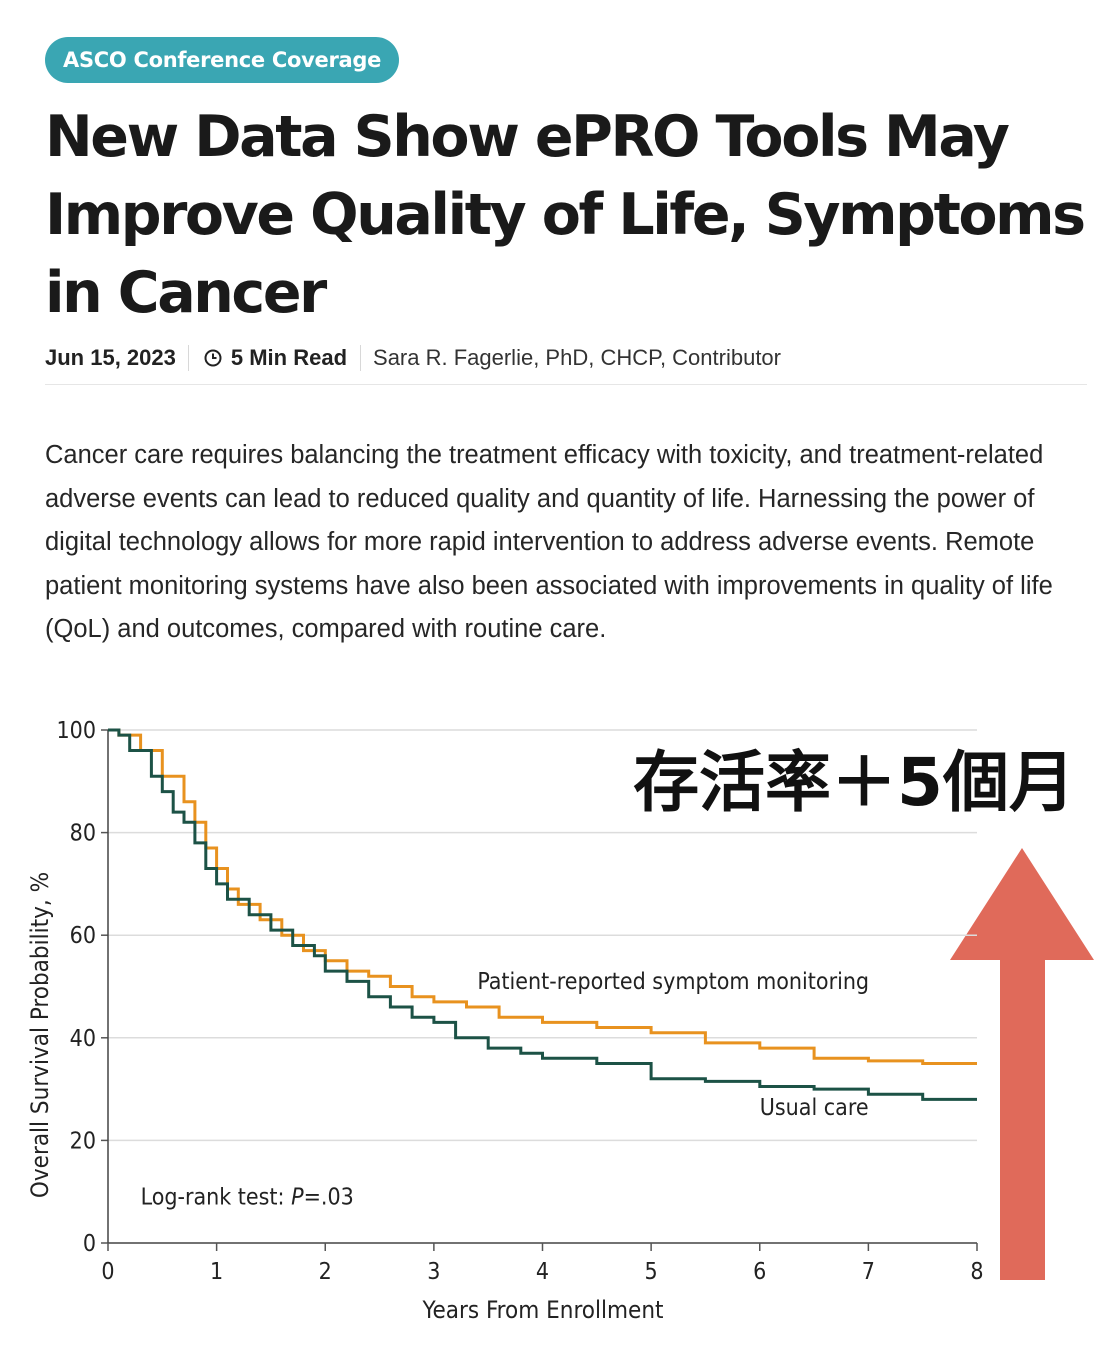 The width and height of the screenshot is (1120, 1345). Describe the element at coordinates (107, 1272) in the screenshot. I see `x-tick-label-0: 0` at that location.